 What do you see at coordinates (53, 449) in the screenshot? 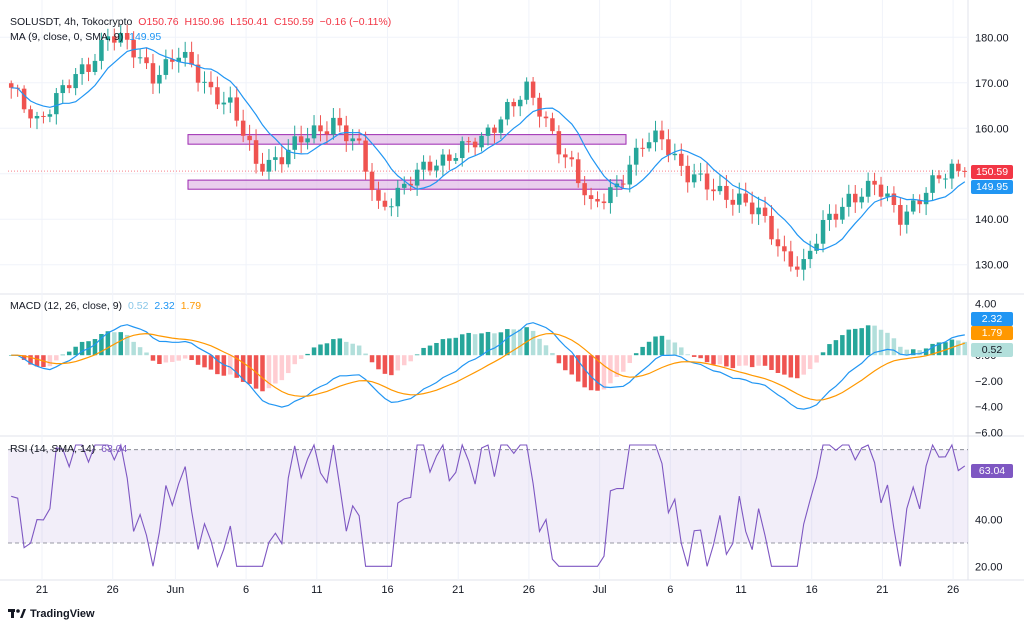
I see `rsi-legend-label: RSI (14, SMA, 14)` at bounding box center [53, 449].